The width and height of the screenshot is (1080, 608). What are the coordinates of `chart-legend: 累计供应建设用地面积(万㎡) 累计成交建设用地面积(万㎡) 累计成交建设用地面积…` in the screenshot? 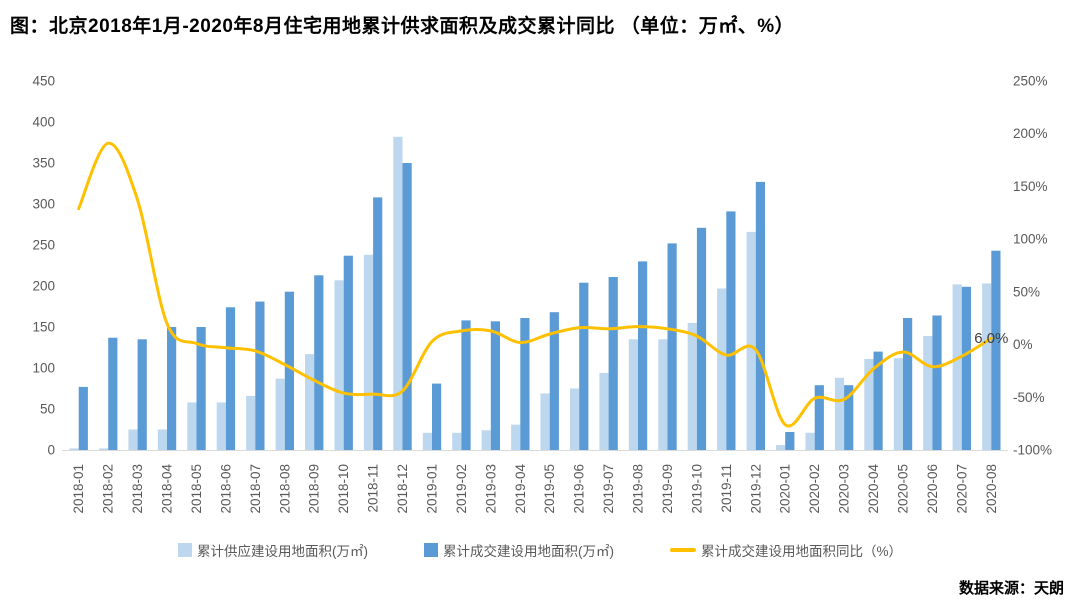 It's located at (540, 550).